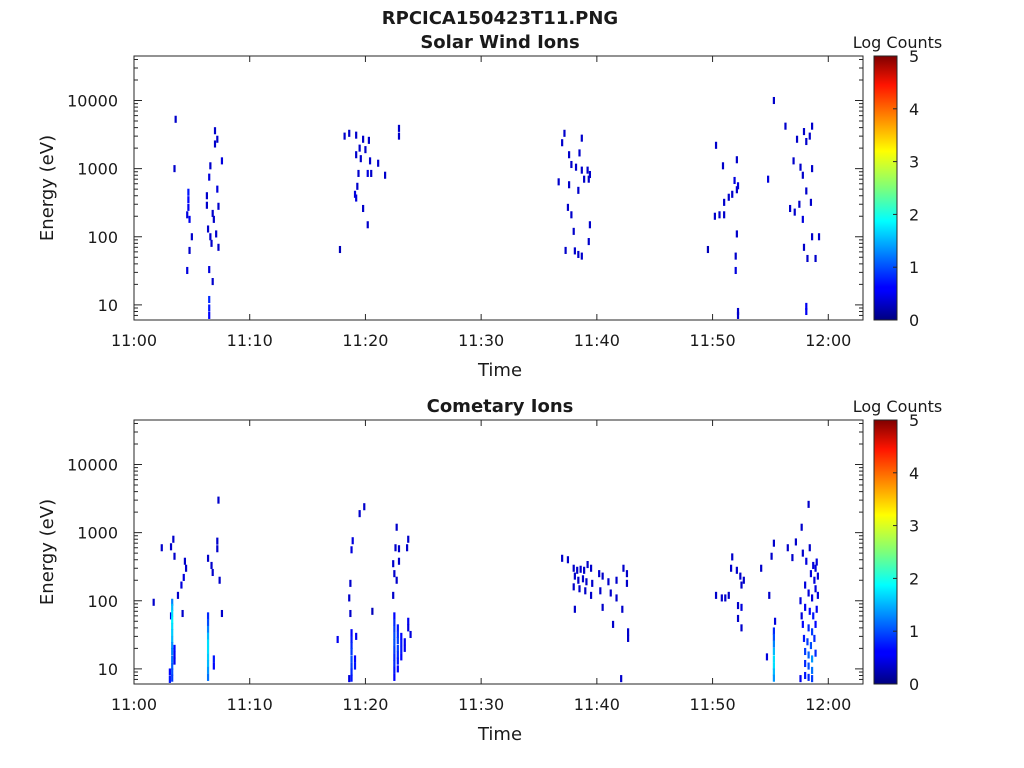 The width and height of the screenshot is (1024, 768). What do you see at coordinates (47, 552) in the screenshot?
I see `cometary-ylabel: Energy (eV)` at bounding box center [47, 552].